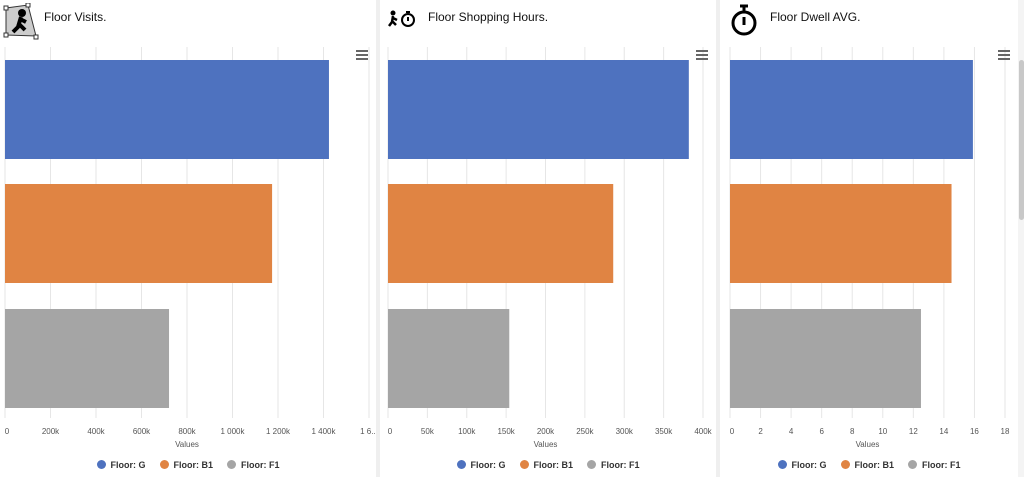 The width and height of the screenshot is (1024, 477). I want to click on scrollbar-thumb, so click(1021, 140).